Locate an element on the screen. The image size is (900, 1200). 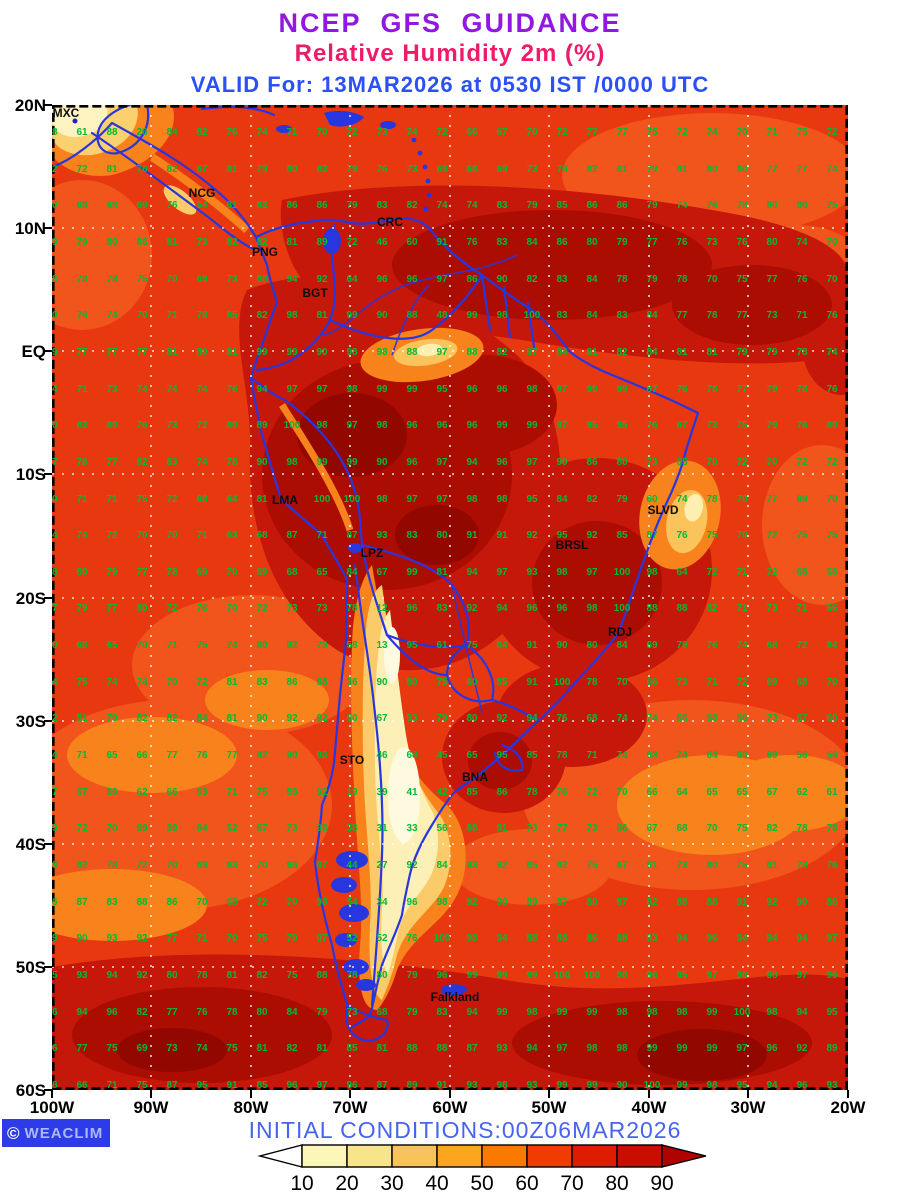
grid-value: 86 is located at coordinates (322, 206).